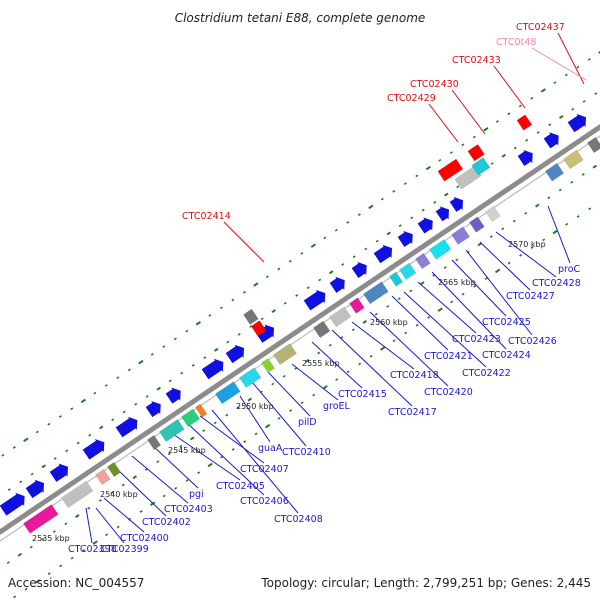 Image resolution: width=600 pixels, height=600 pixels. Describe the element at coordinates (264, 501) in the screenshot. I see `gene-label: CTC02406` at that location.